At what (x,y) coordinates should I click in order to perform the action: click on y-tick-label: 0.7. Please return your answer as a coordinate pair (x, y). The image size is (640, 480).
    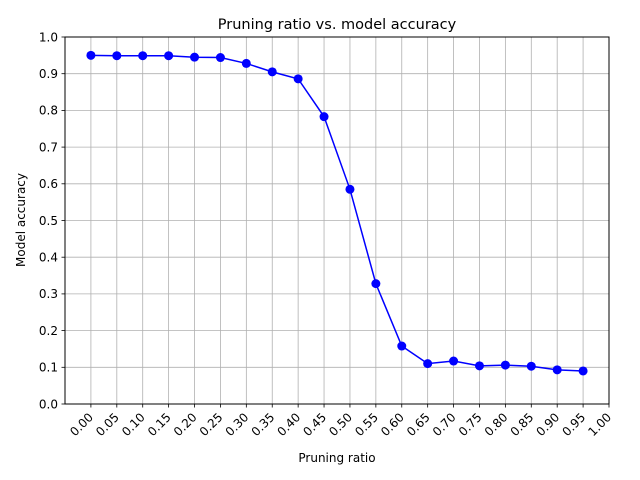
    Looking at the image, I should click on (48, 147).